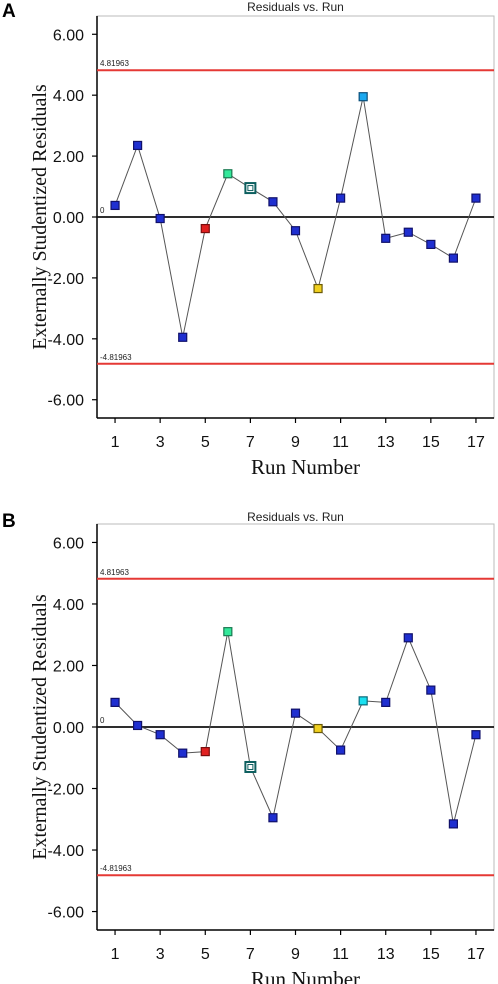 Image resolution: width=498 pixels, height=984 pixels. I want to click on panel-label: B, so click(9, 521).